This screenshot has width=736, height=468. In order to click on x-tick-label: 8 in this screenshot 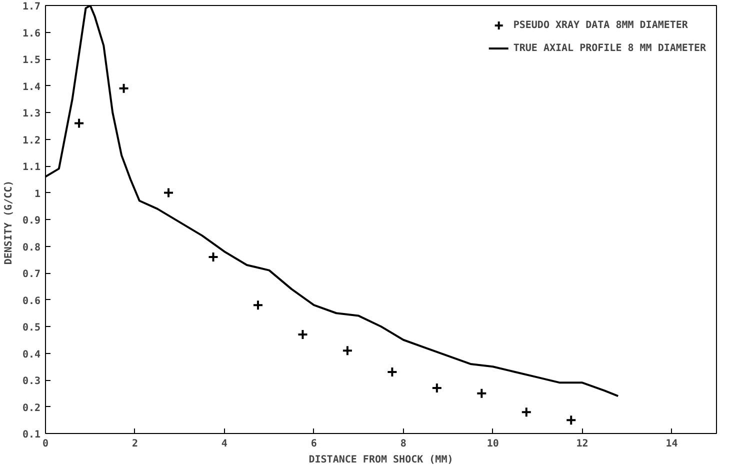, I will do `click(403, 444)`.